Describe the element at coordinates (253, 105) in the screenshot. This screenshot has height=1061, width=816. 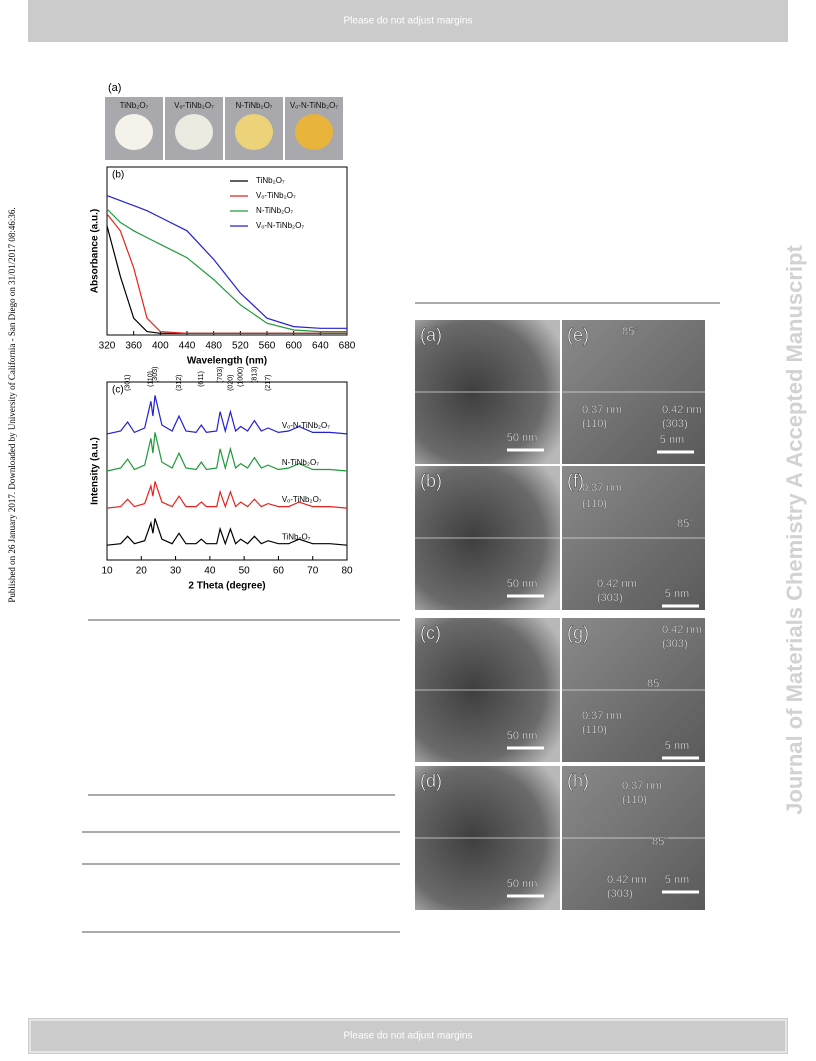
I see `sample-label: N-TiNb₂O₇` at that location.